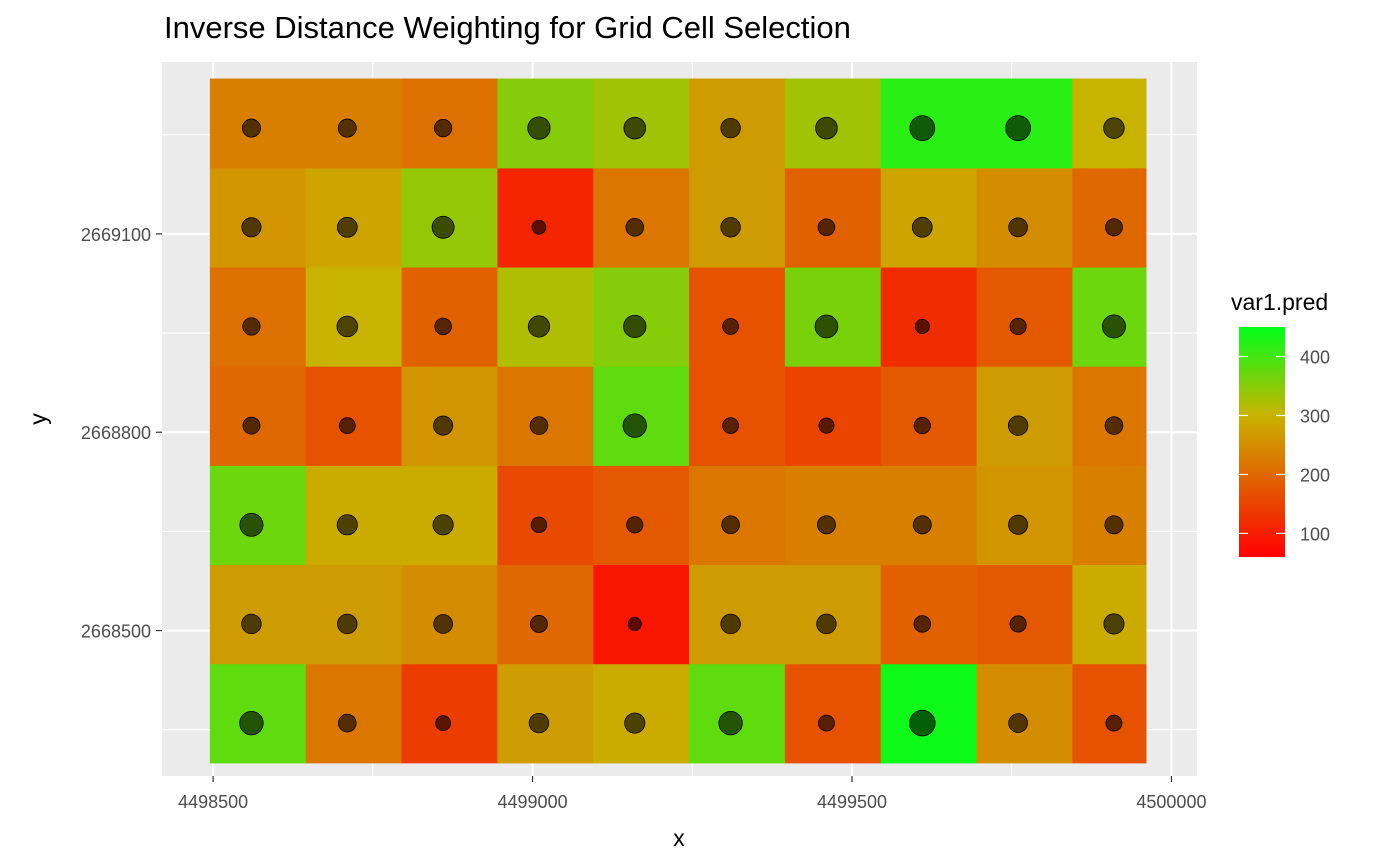 The height and width of the screenshot is (866, 1400). I want to click on legend-tick-label: 300, so click(1315, 416).